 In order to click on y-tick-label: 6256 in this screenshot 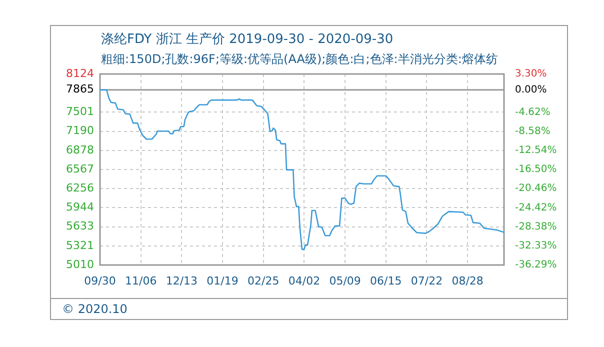, I will do `click(80, 187)`.